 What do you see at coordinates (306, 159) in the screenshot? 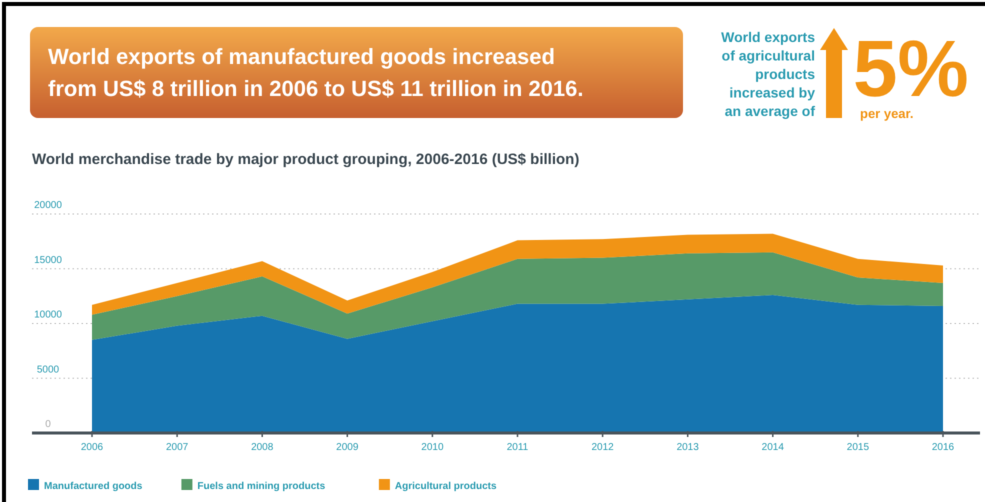
I see `chart-title: World merchandise trade by major product grouping, 2006-2016 (US$ billion)` at bounding box center [306, 159].